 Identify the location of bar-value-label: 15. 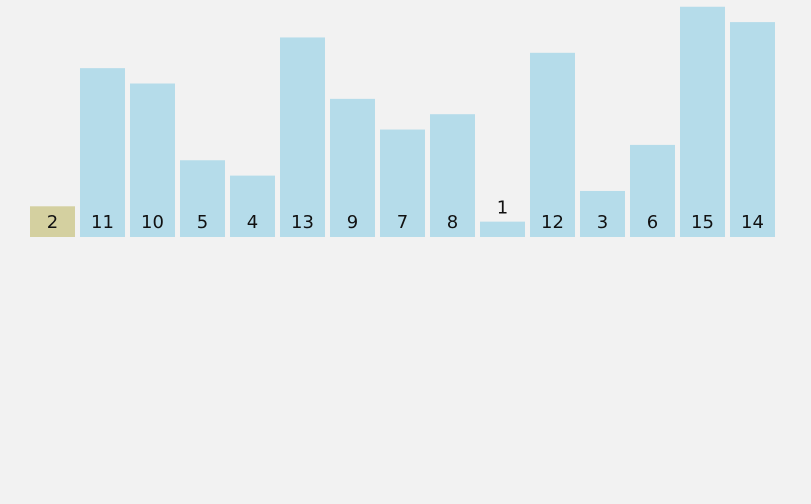
(702, 222).